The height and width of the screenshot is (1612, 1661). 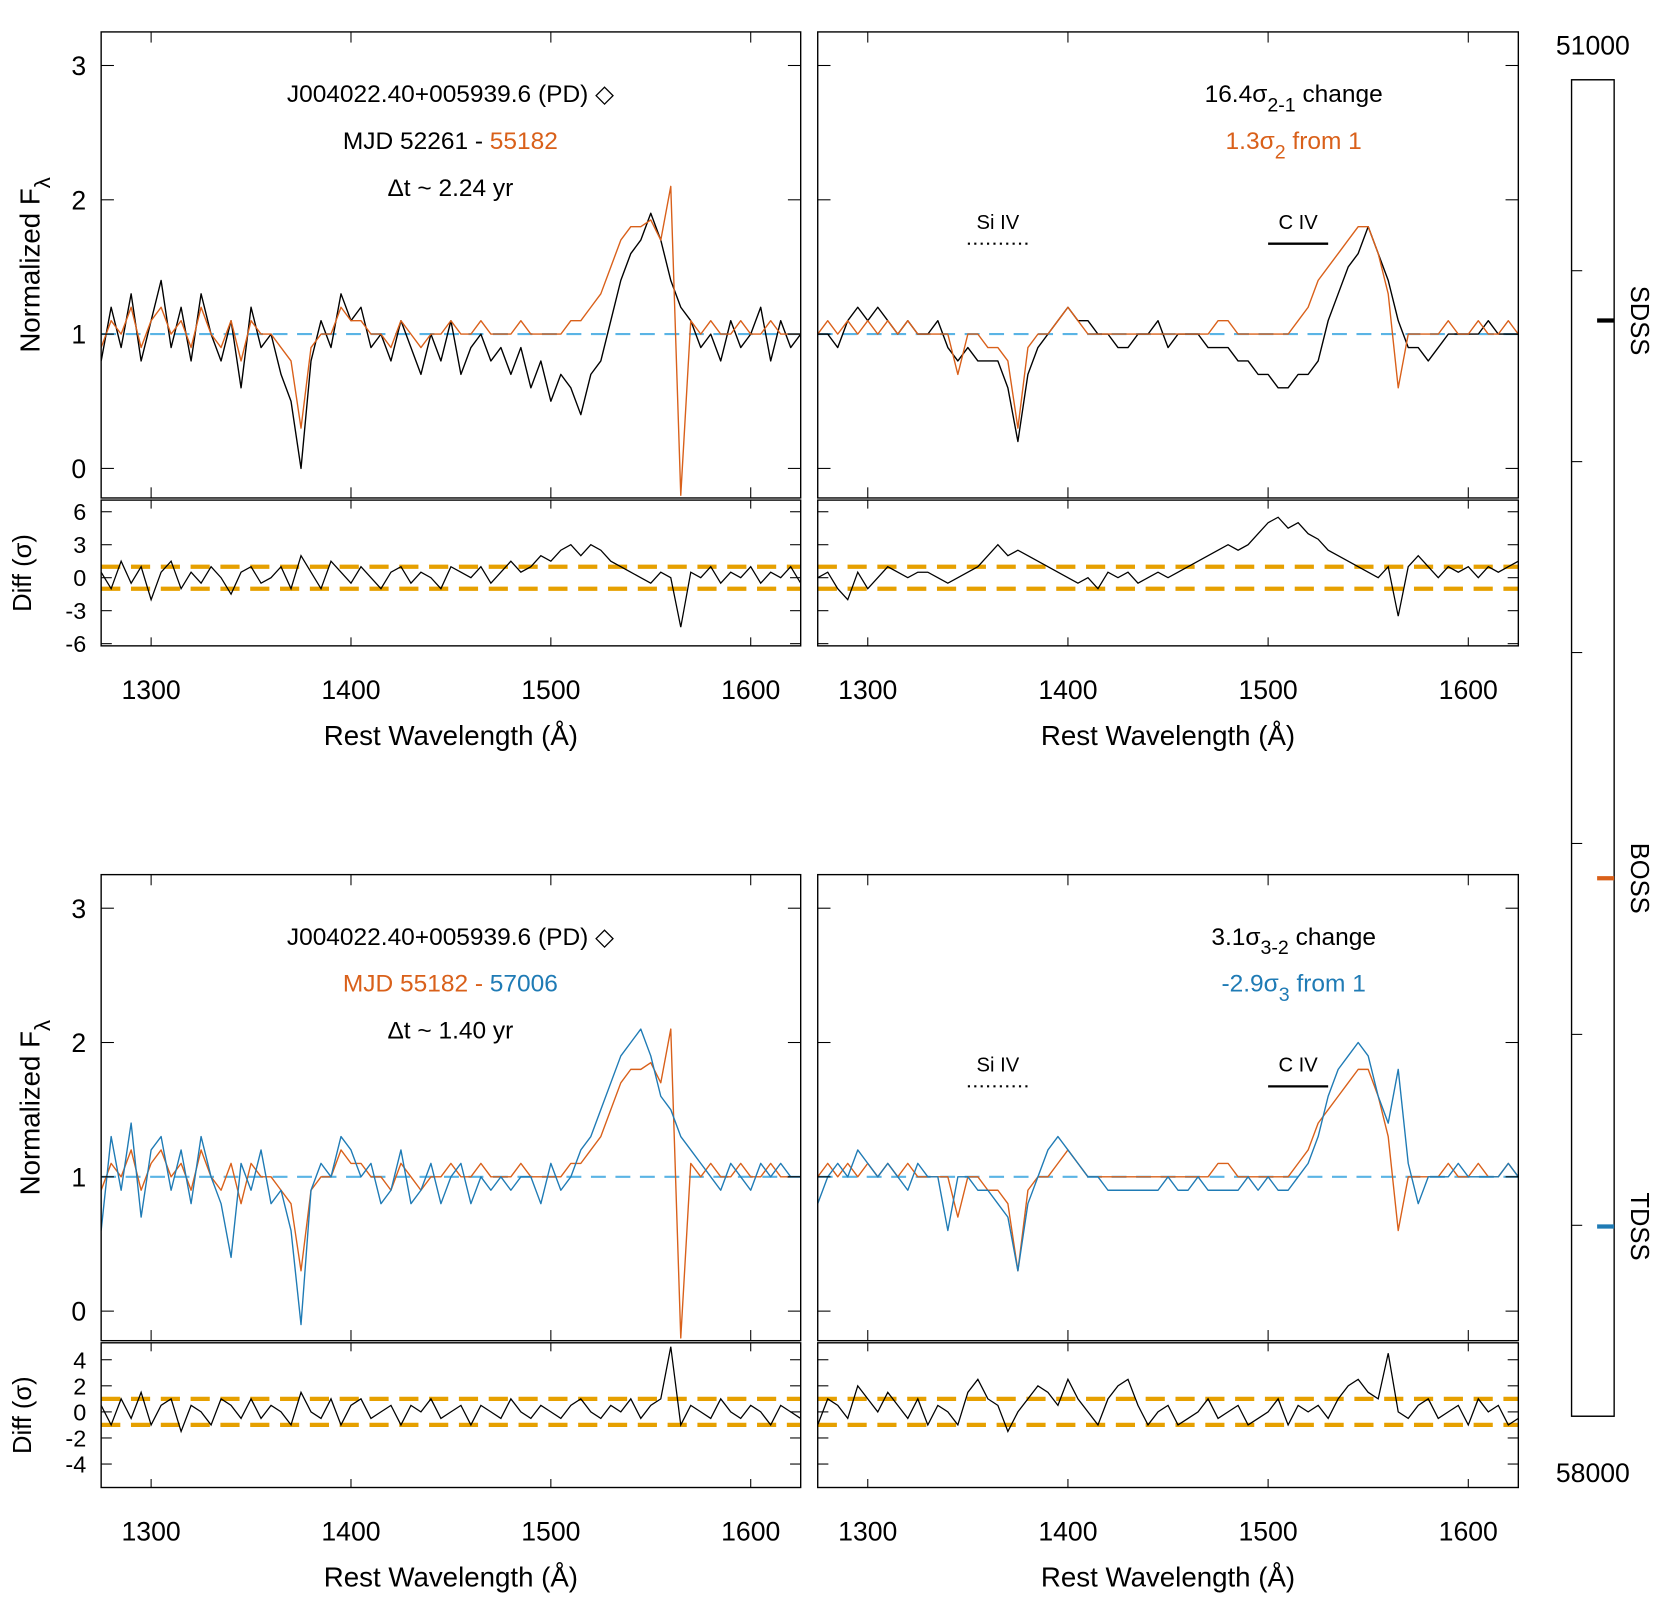 What do you see at coordinates (75, 611) in the screenshot?
I see `y-tick-label: -3` at bounding box center [75, 611].